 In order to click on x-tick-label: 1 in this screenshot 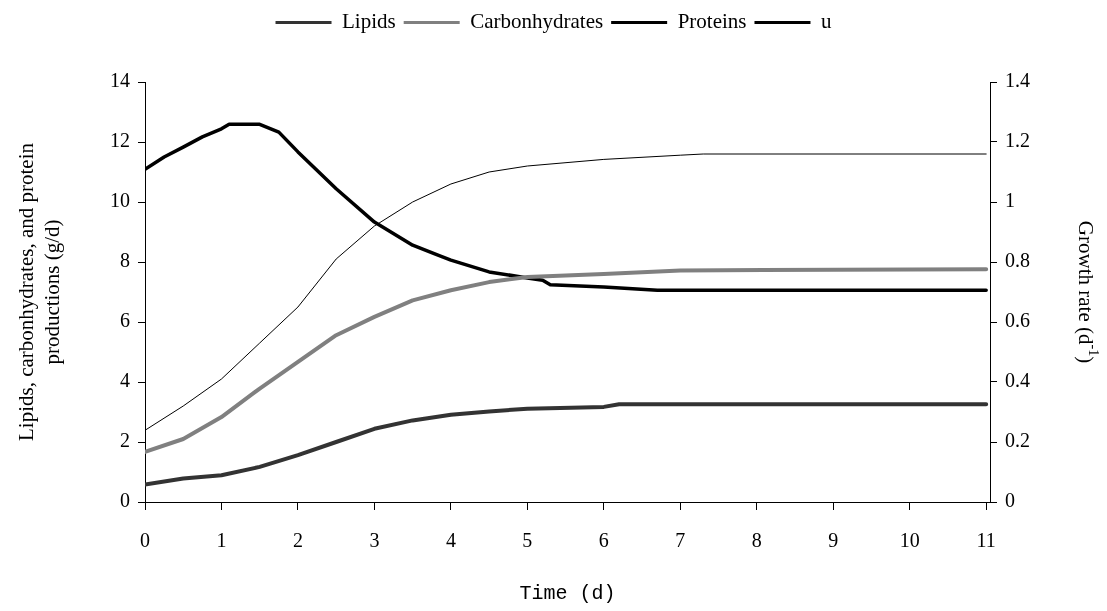, I will do `click(221, 540)`.